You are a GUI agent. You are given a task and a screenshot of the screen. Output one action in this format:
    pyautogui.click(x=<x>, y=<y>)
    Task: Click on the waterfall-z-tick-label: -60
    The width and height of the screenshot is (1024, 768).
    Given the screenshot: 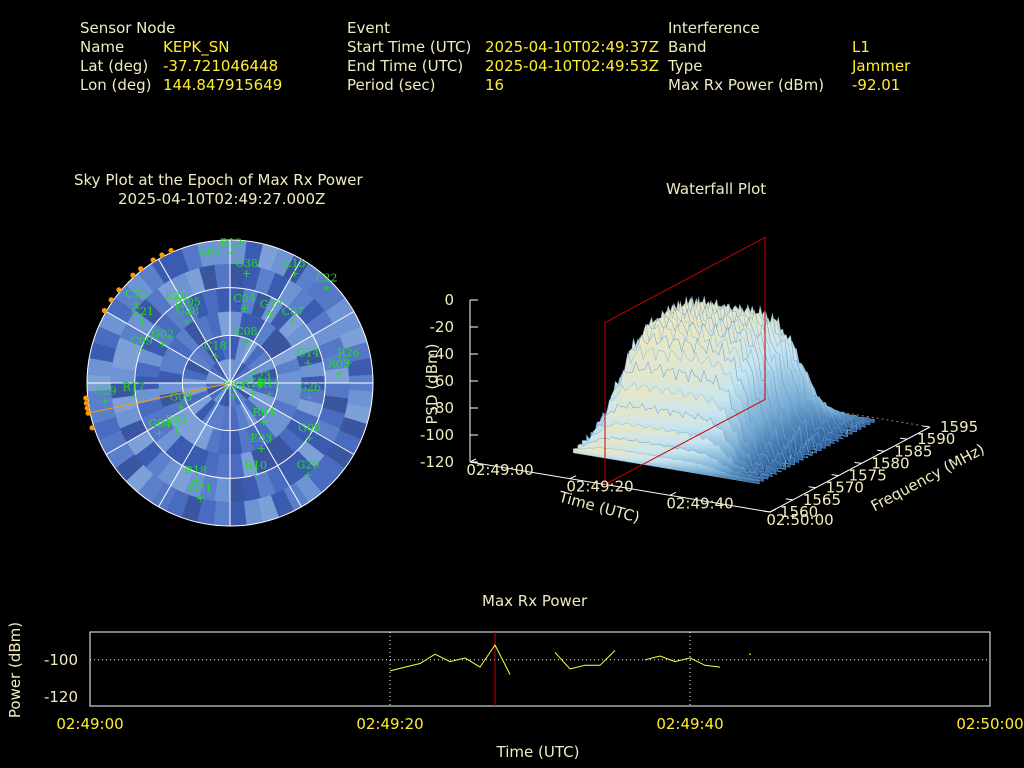 What is the action you would take?
    pyautogui.click(x=442, y=381)
    